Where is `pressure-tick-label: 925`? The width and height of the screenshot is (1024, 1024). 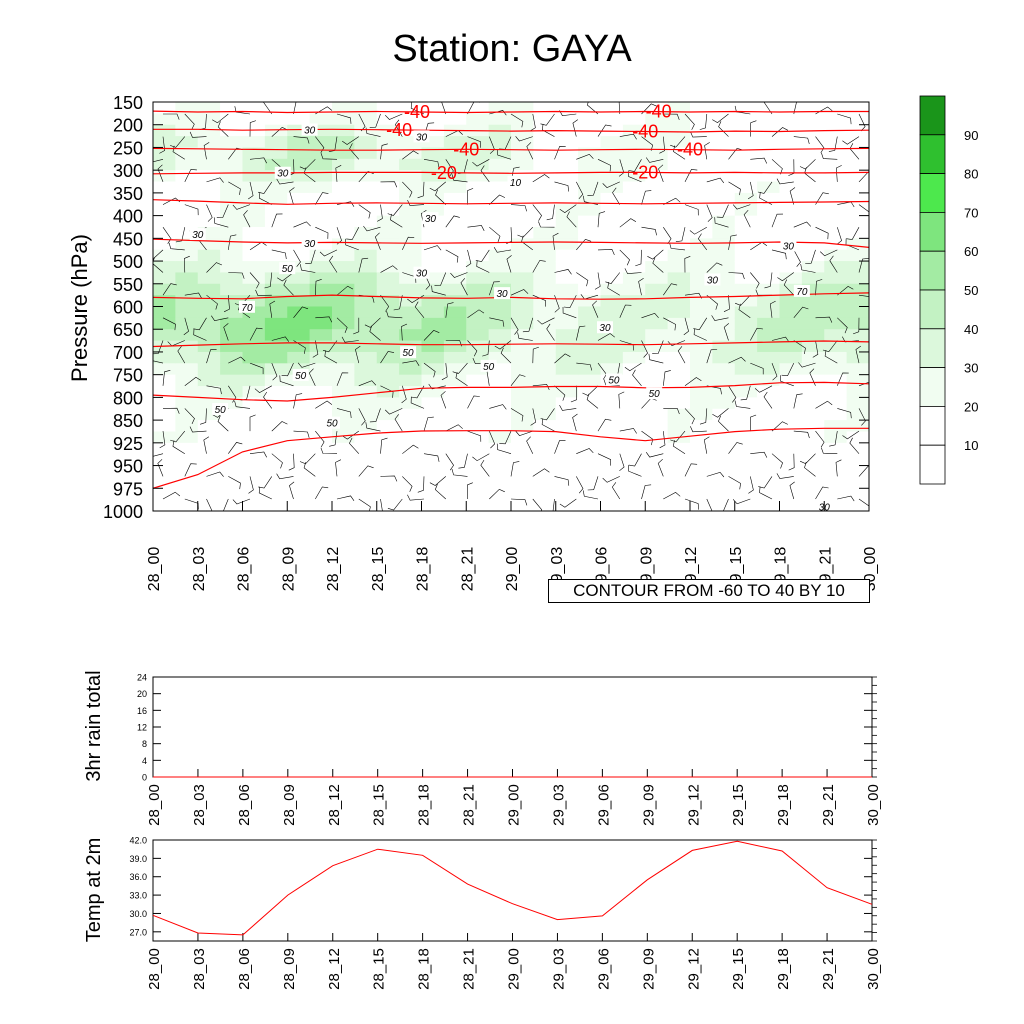 pressure-tick-label: 925 is located at coordinates (128, 444).